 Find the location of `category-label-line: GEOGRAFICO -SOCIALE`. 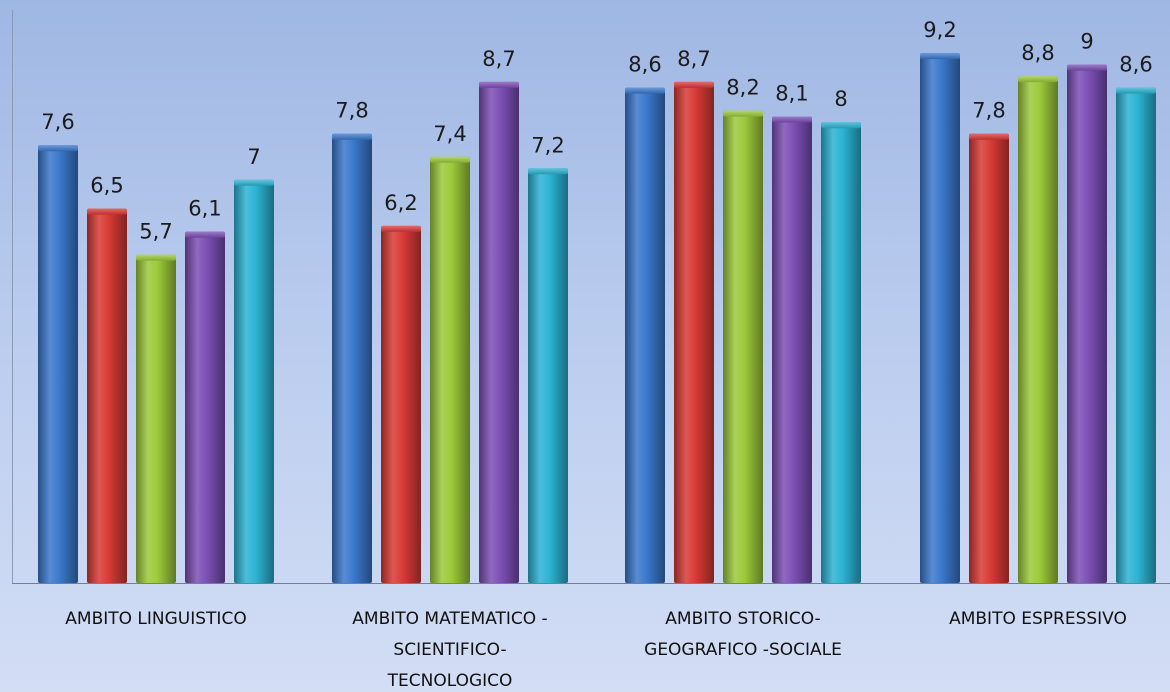

category-label-line: GEOGRAFICO -SOCIALE is located at coordinates (743, 650).